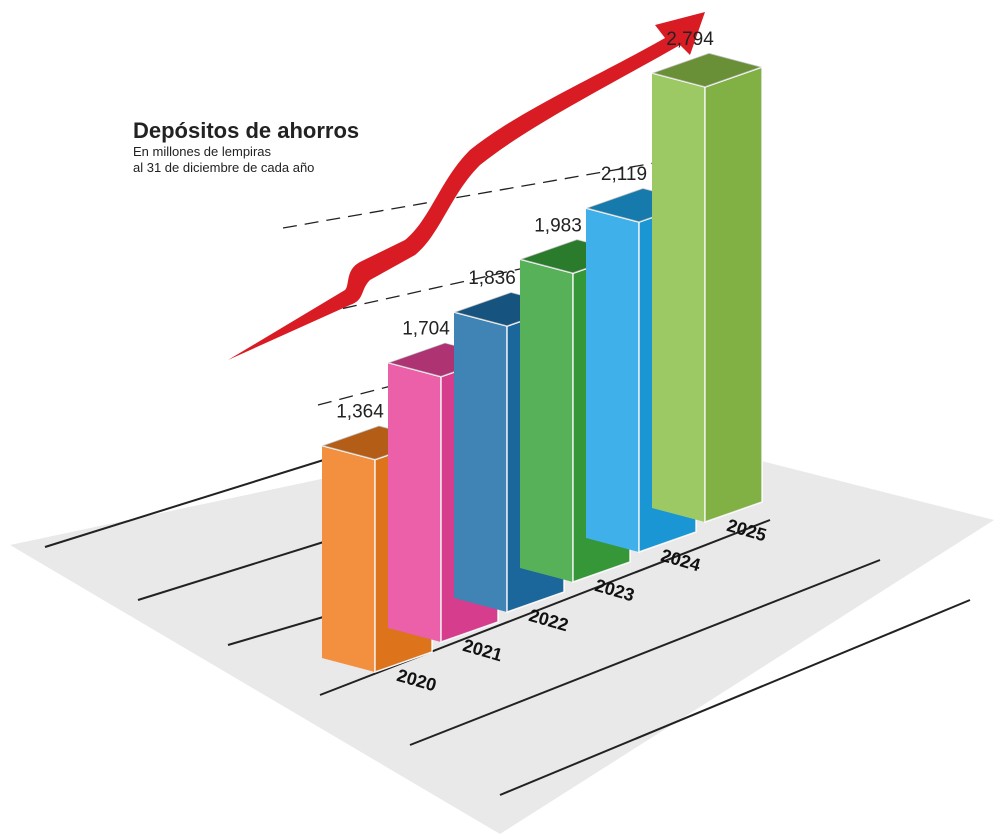  Describe the element at coordinates (246, 130) in the screenshot. I see `chart-title: Depósitos de ahorros` at that location.